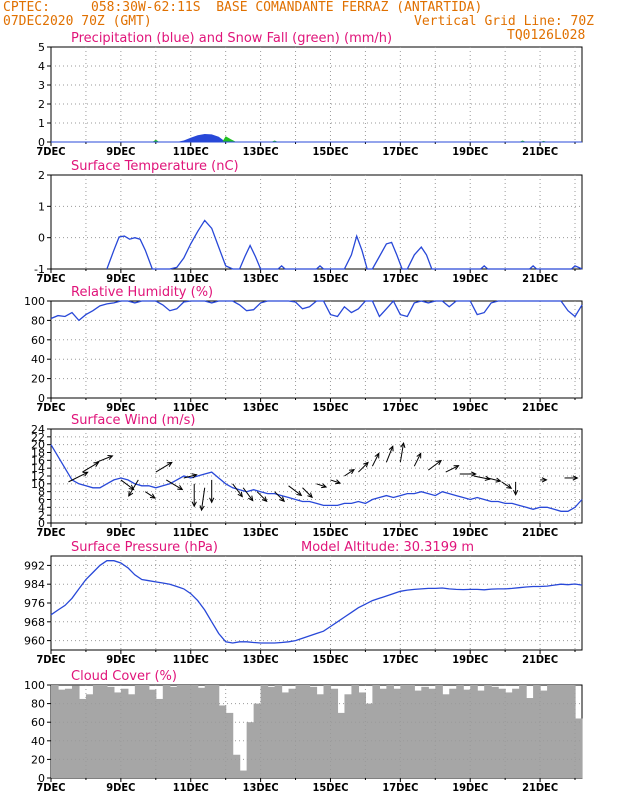 The width and height of the screenshot is (618, 800). I want to click on temp-xtick-label: 11DEC, so click(191, 278).